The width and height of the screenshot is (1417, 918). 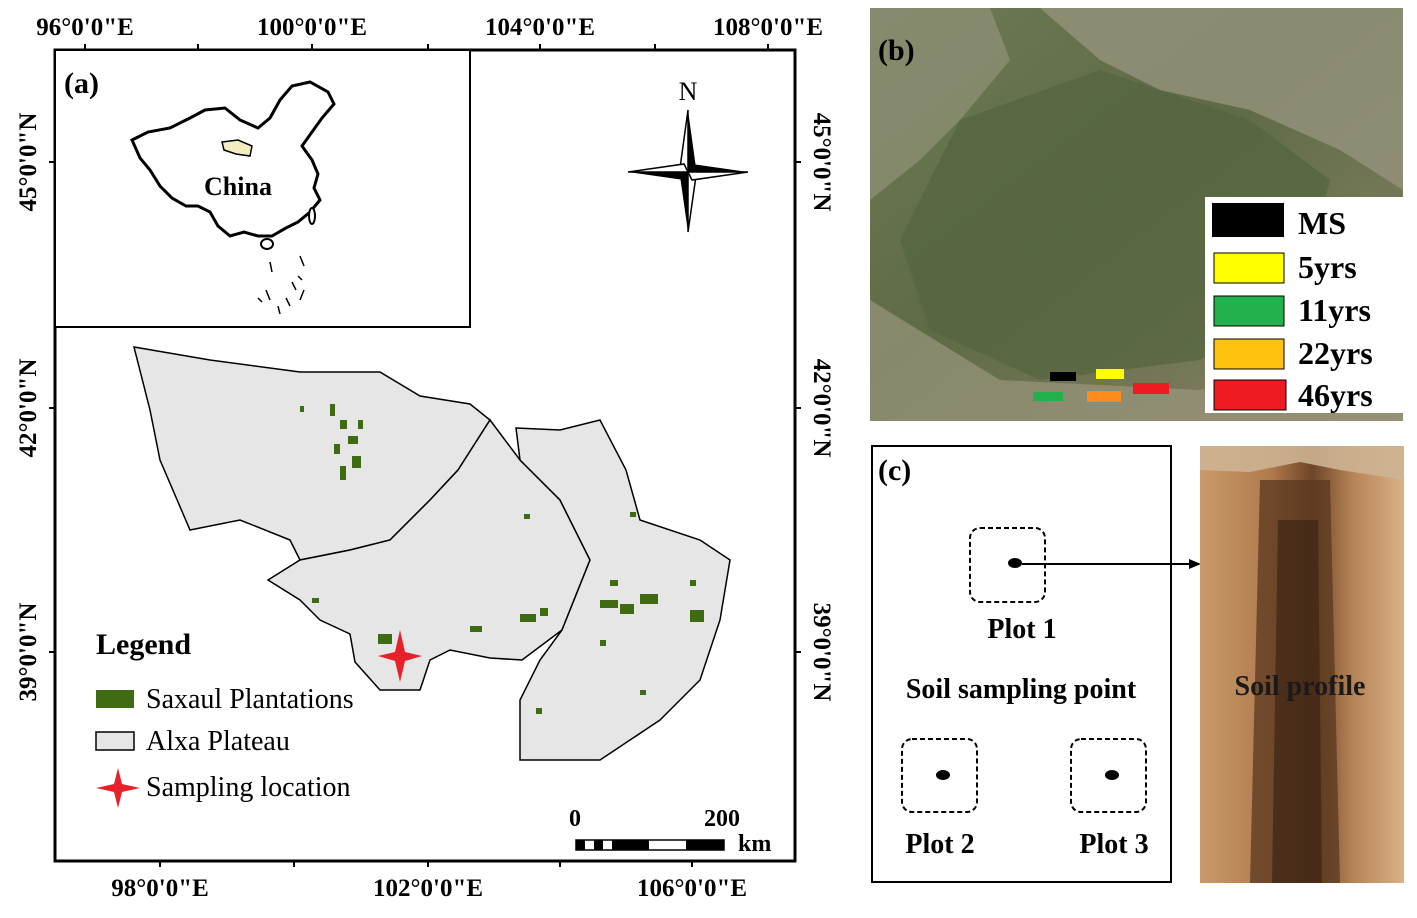 What do you see at coordinates (28, 652) in the screenshot?
I see `lat-label-left-39: 39°0'0"N` at bounding box center [28, 652].